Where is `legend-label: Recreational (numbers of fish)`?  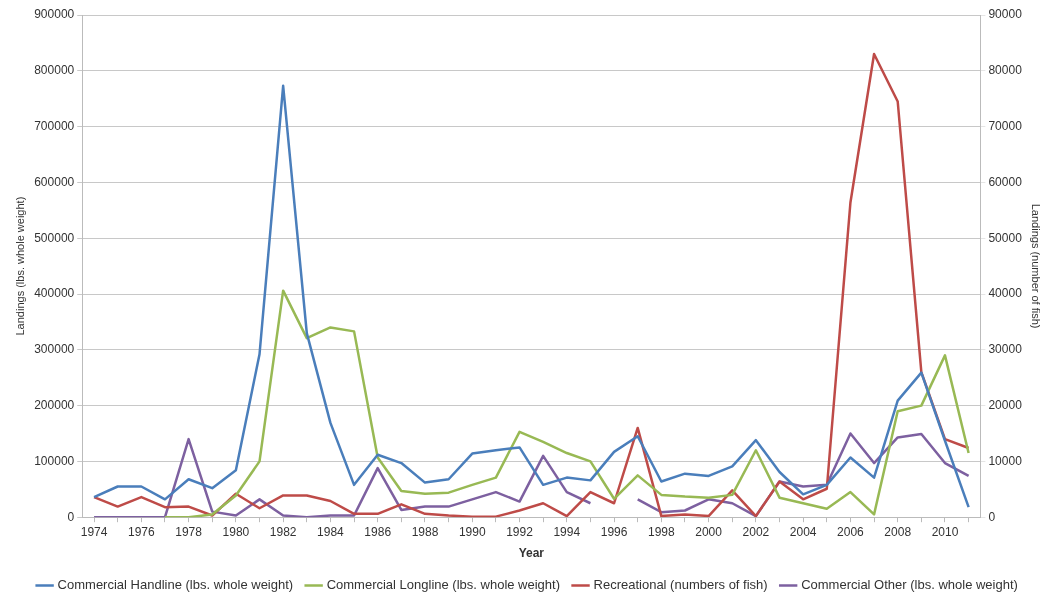 legend-label: Recreational (numbers of fish) is located at coordinates (680, 585).